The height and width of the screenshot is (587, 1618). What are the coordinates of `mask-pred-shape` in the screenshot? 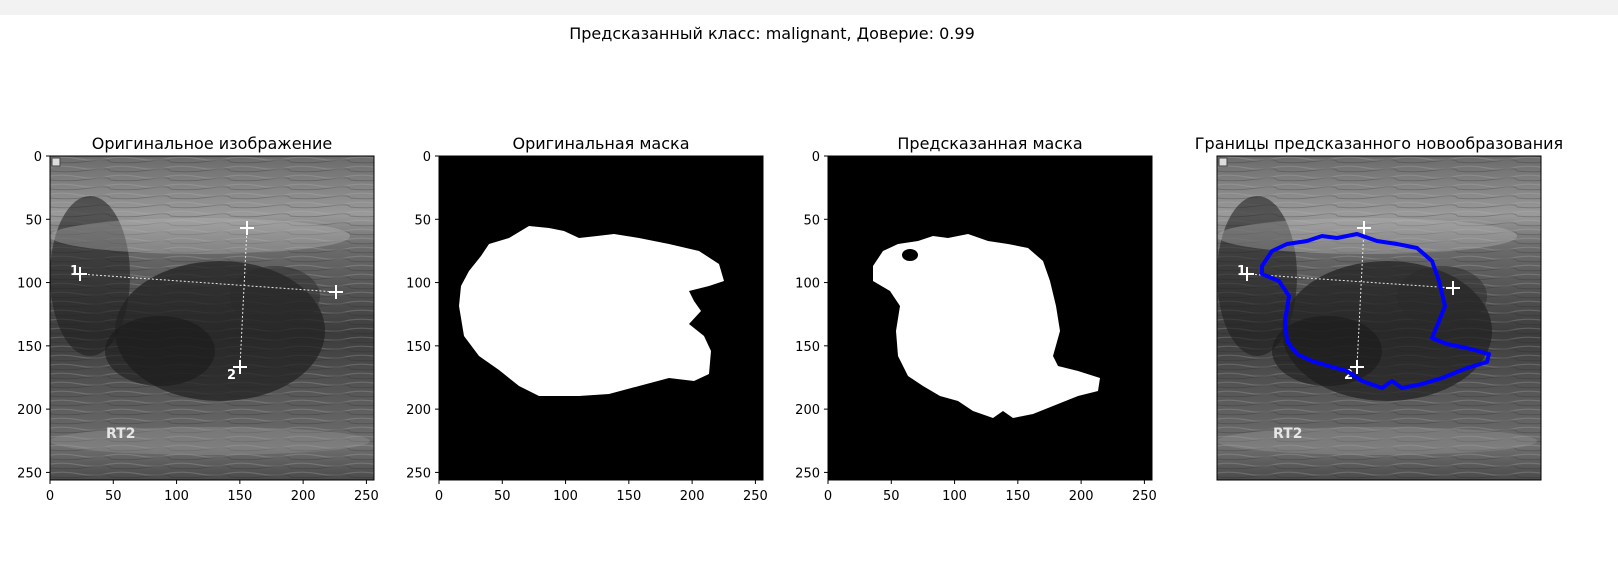 It's located at (986, 326).